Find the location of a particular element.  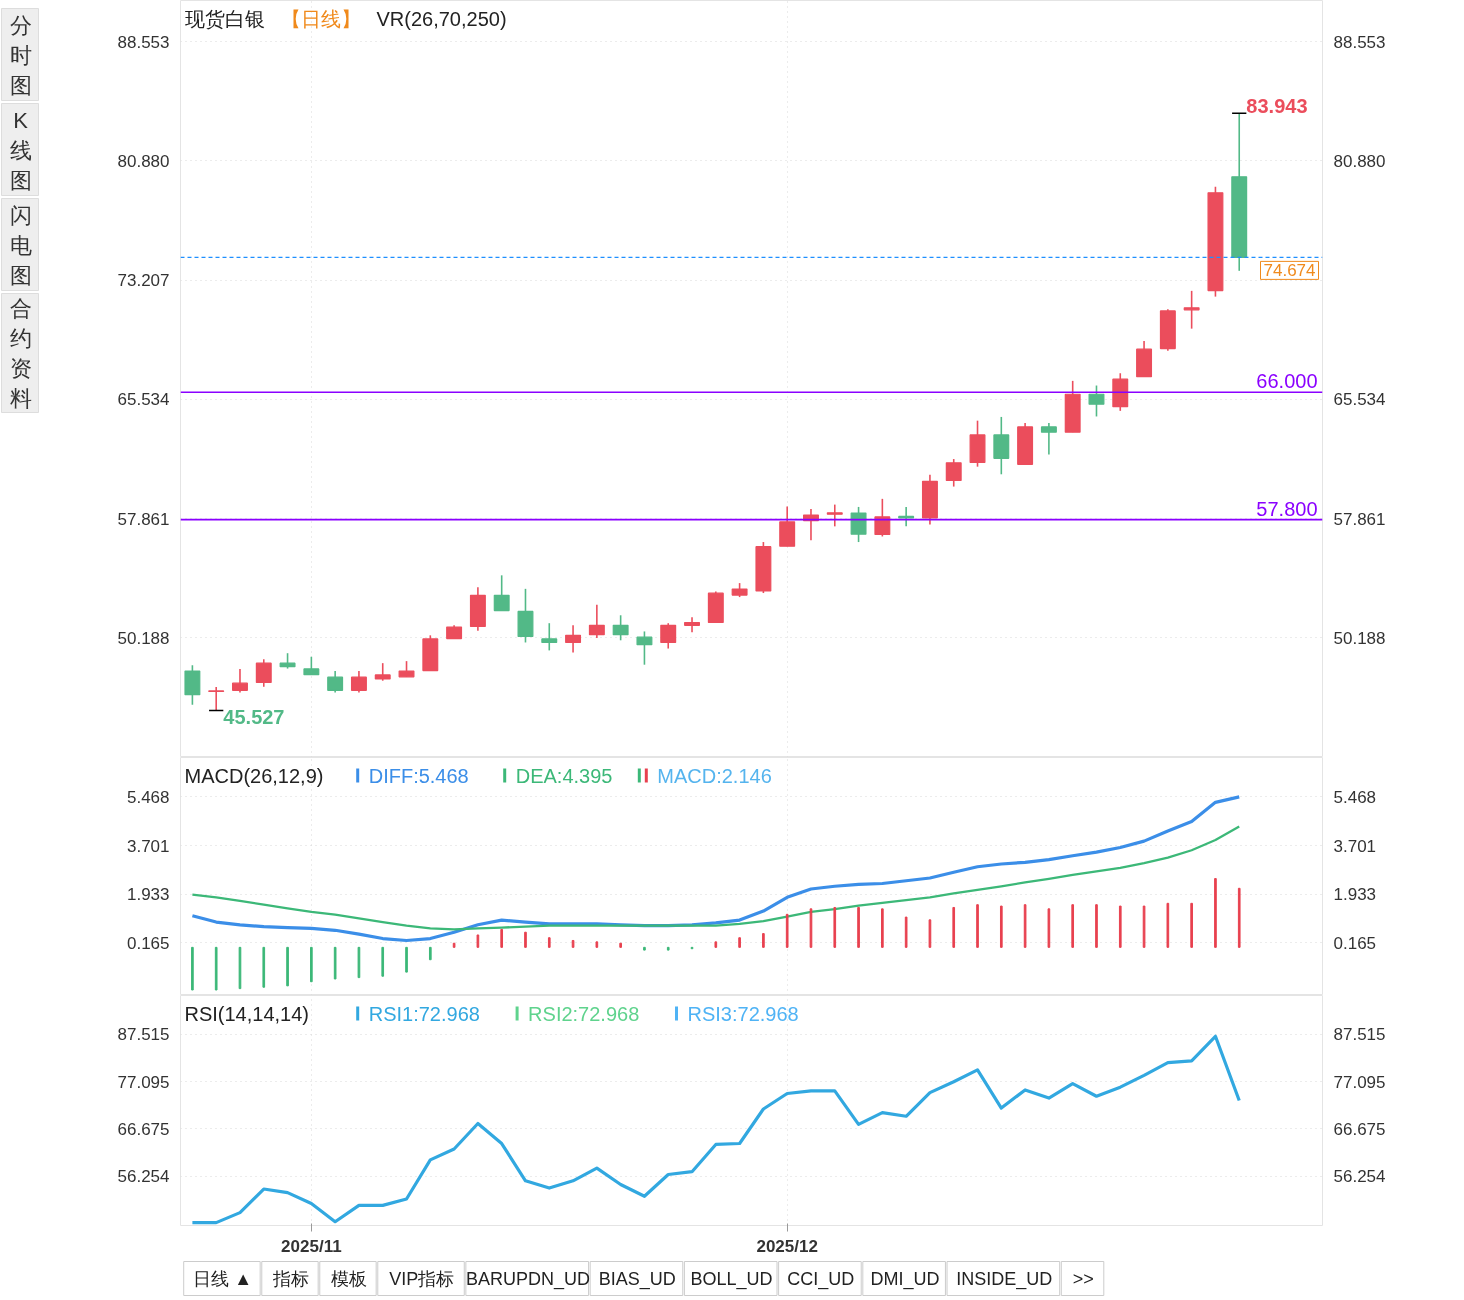

legend-label: RSI3:72.968 is located at coordinates (743, 1013).